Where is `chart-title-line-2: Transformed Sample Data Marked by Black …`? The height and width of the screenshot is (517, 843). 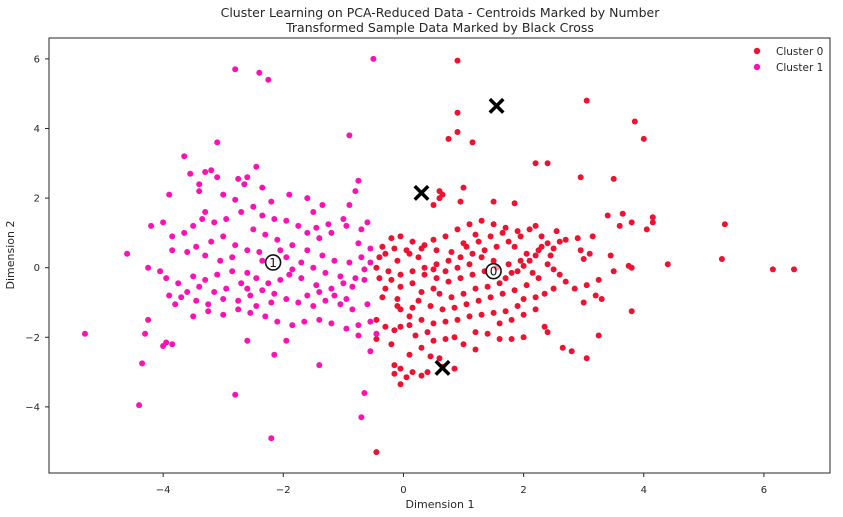 chart-title-line-2: Transformed Sample Data Marked by Black … is located at coordinates (439, 27).